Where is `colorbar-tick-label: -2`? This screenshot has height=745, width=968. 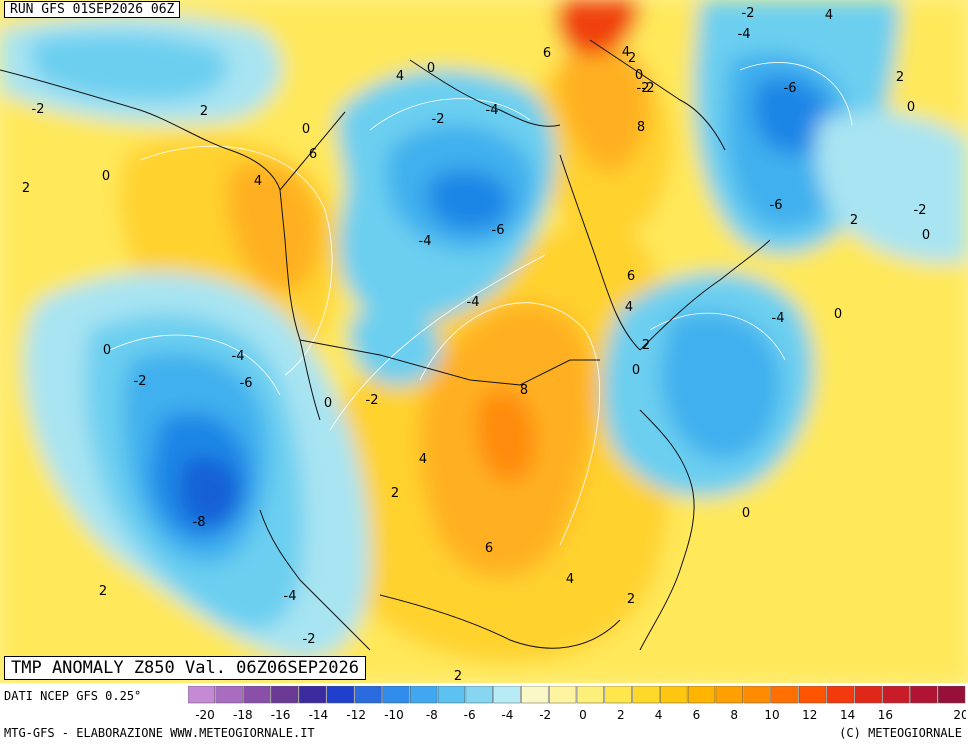 colorbar-tick-label: -2 is located at coordinates (545, 715).